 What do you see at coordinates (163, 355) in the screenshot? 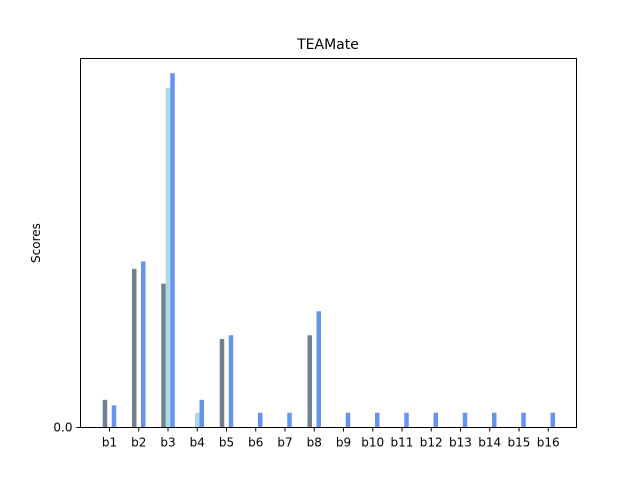
I see `bar-series1-b3` at bounding box center [163, 355].